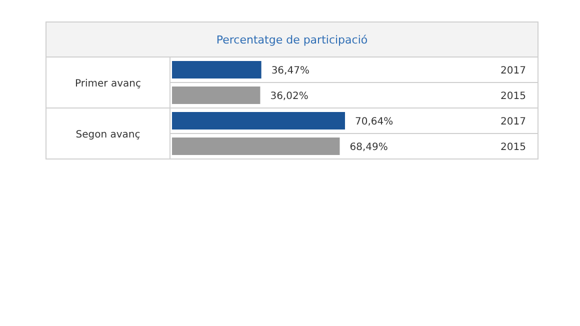 Image resolution: width=580 pixels, height=326 pixels. Describe the element at coordinates (290, 70) in the screenshot. I see `data-label: 36,47%` at that location.